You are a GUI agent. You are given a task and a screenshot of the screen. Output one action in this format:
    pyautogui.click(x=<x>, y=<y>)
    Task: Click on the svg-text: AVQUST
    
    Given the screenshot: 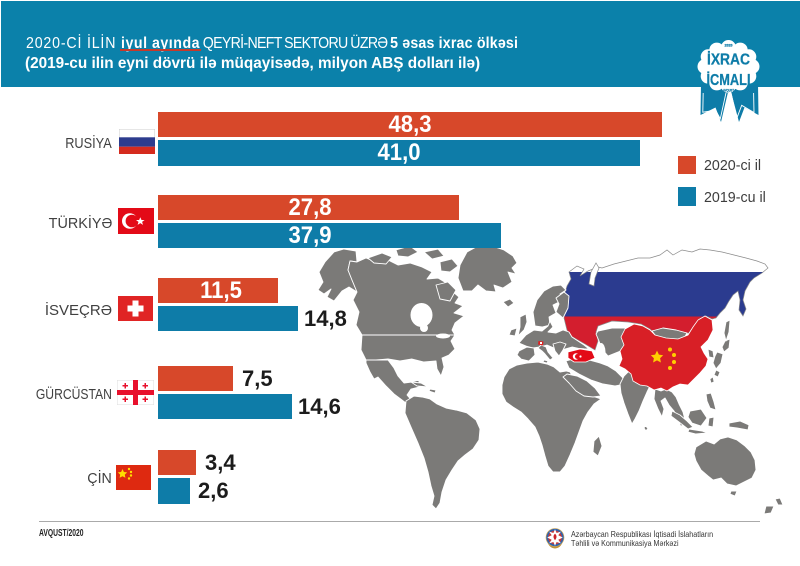 What is the action you would take?
    pyautogui.click(x=729, y=91)
    